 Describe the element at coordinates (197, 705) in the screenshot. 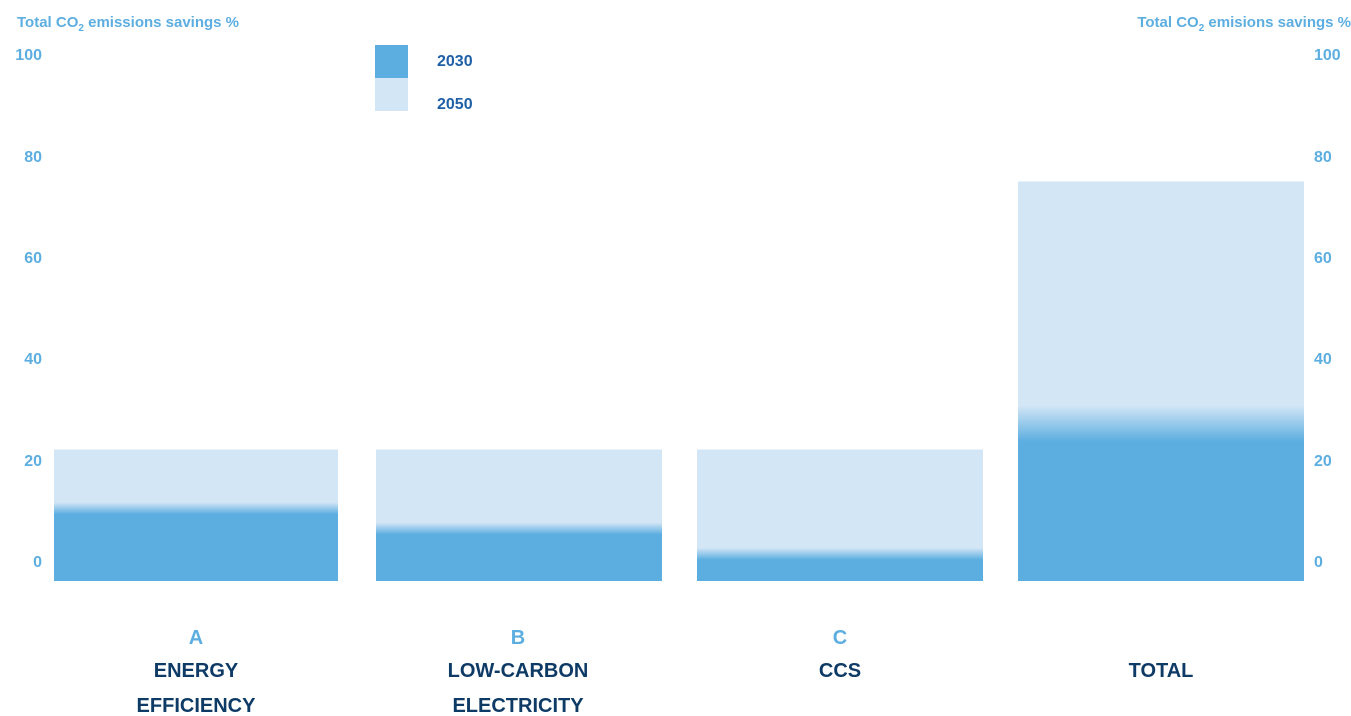

I see `category-name: EFFICIENCY` at that location.